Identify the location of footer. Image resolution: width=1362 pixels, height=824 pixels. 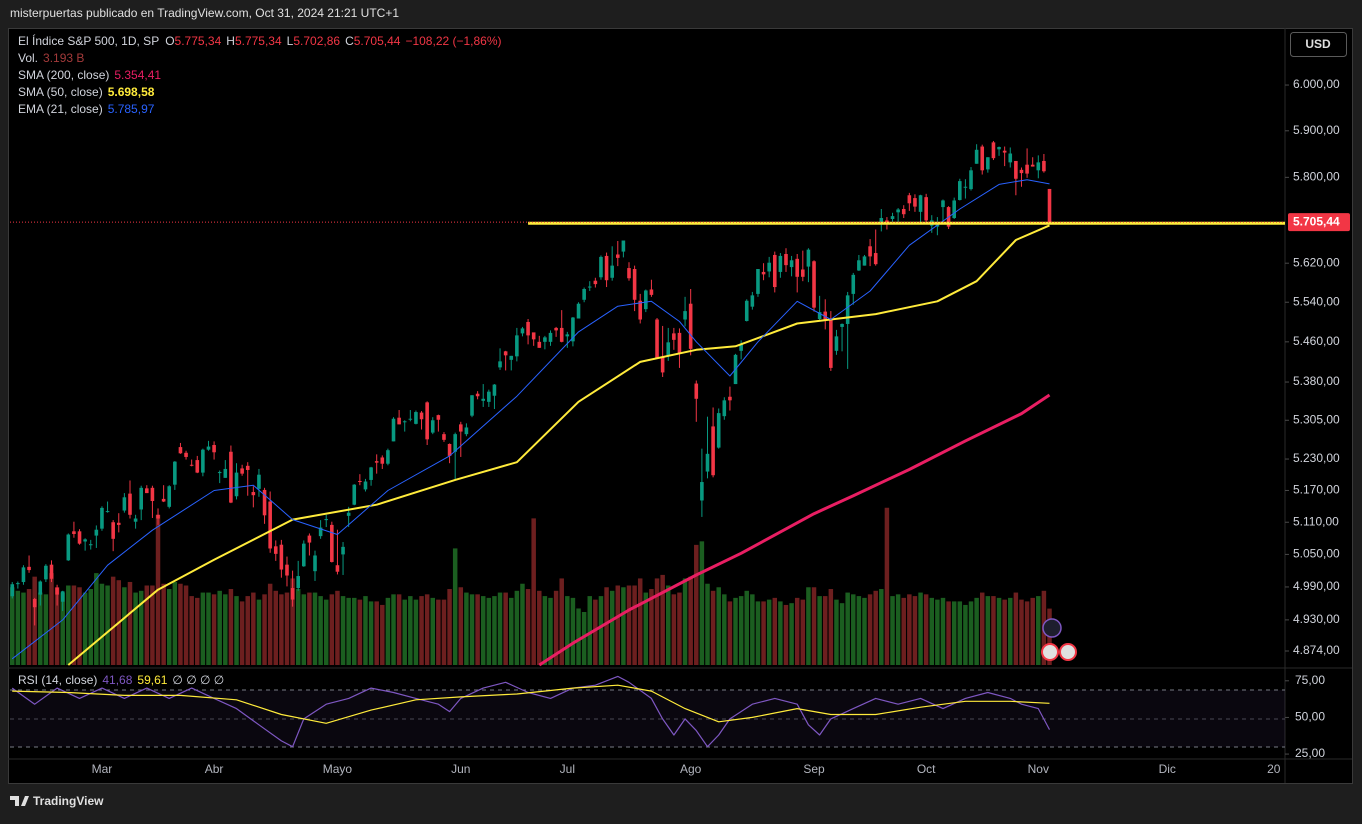
(681, 802).